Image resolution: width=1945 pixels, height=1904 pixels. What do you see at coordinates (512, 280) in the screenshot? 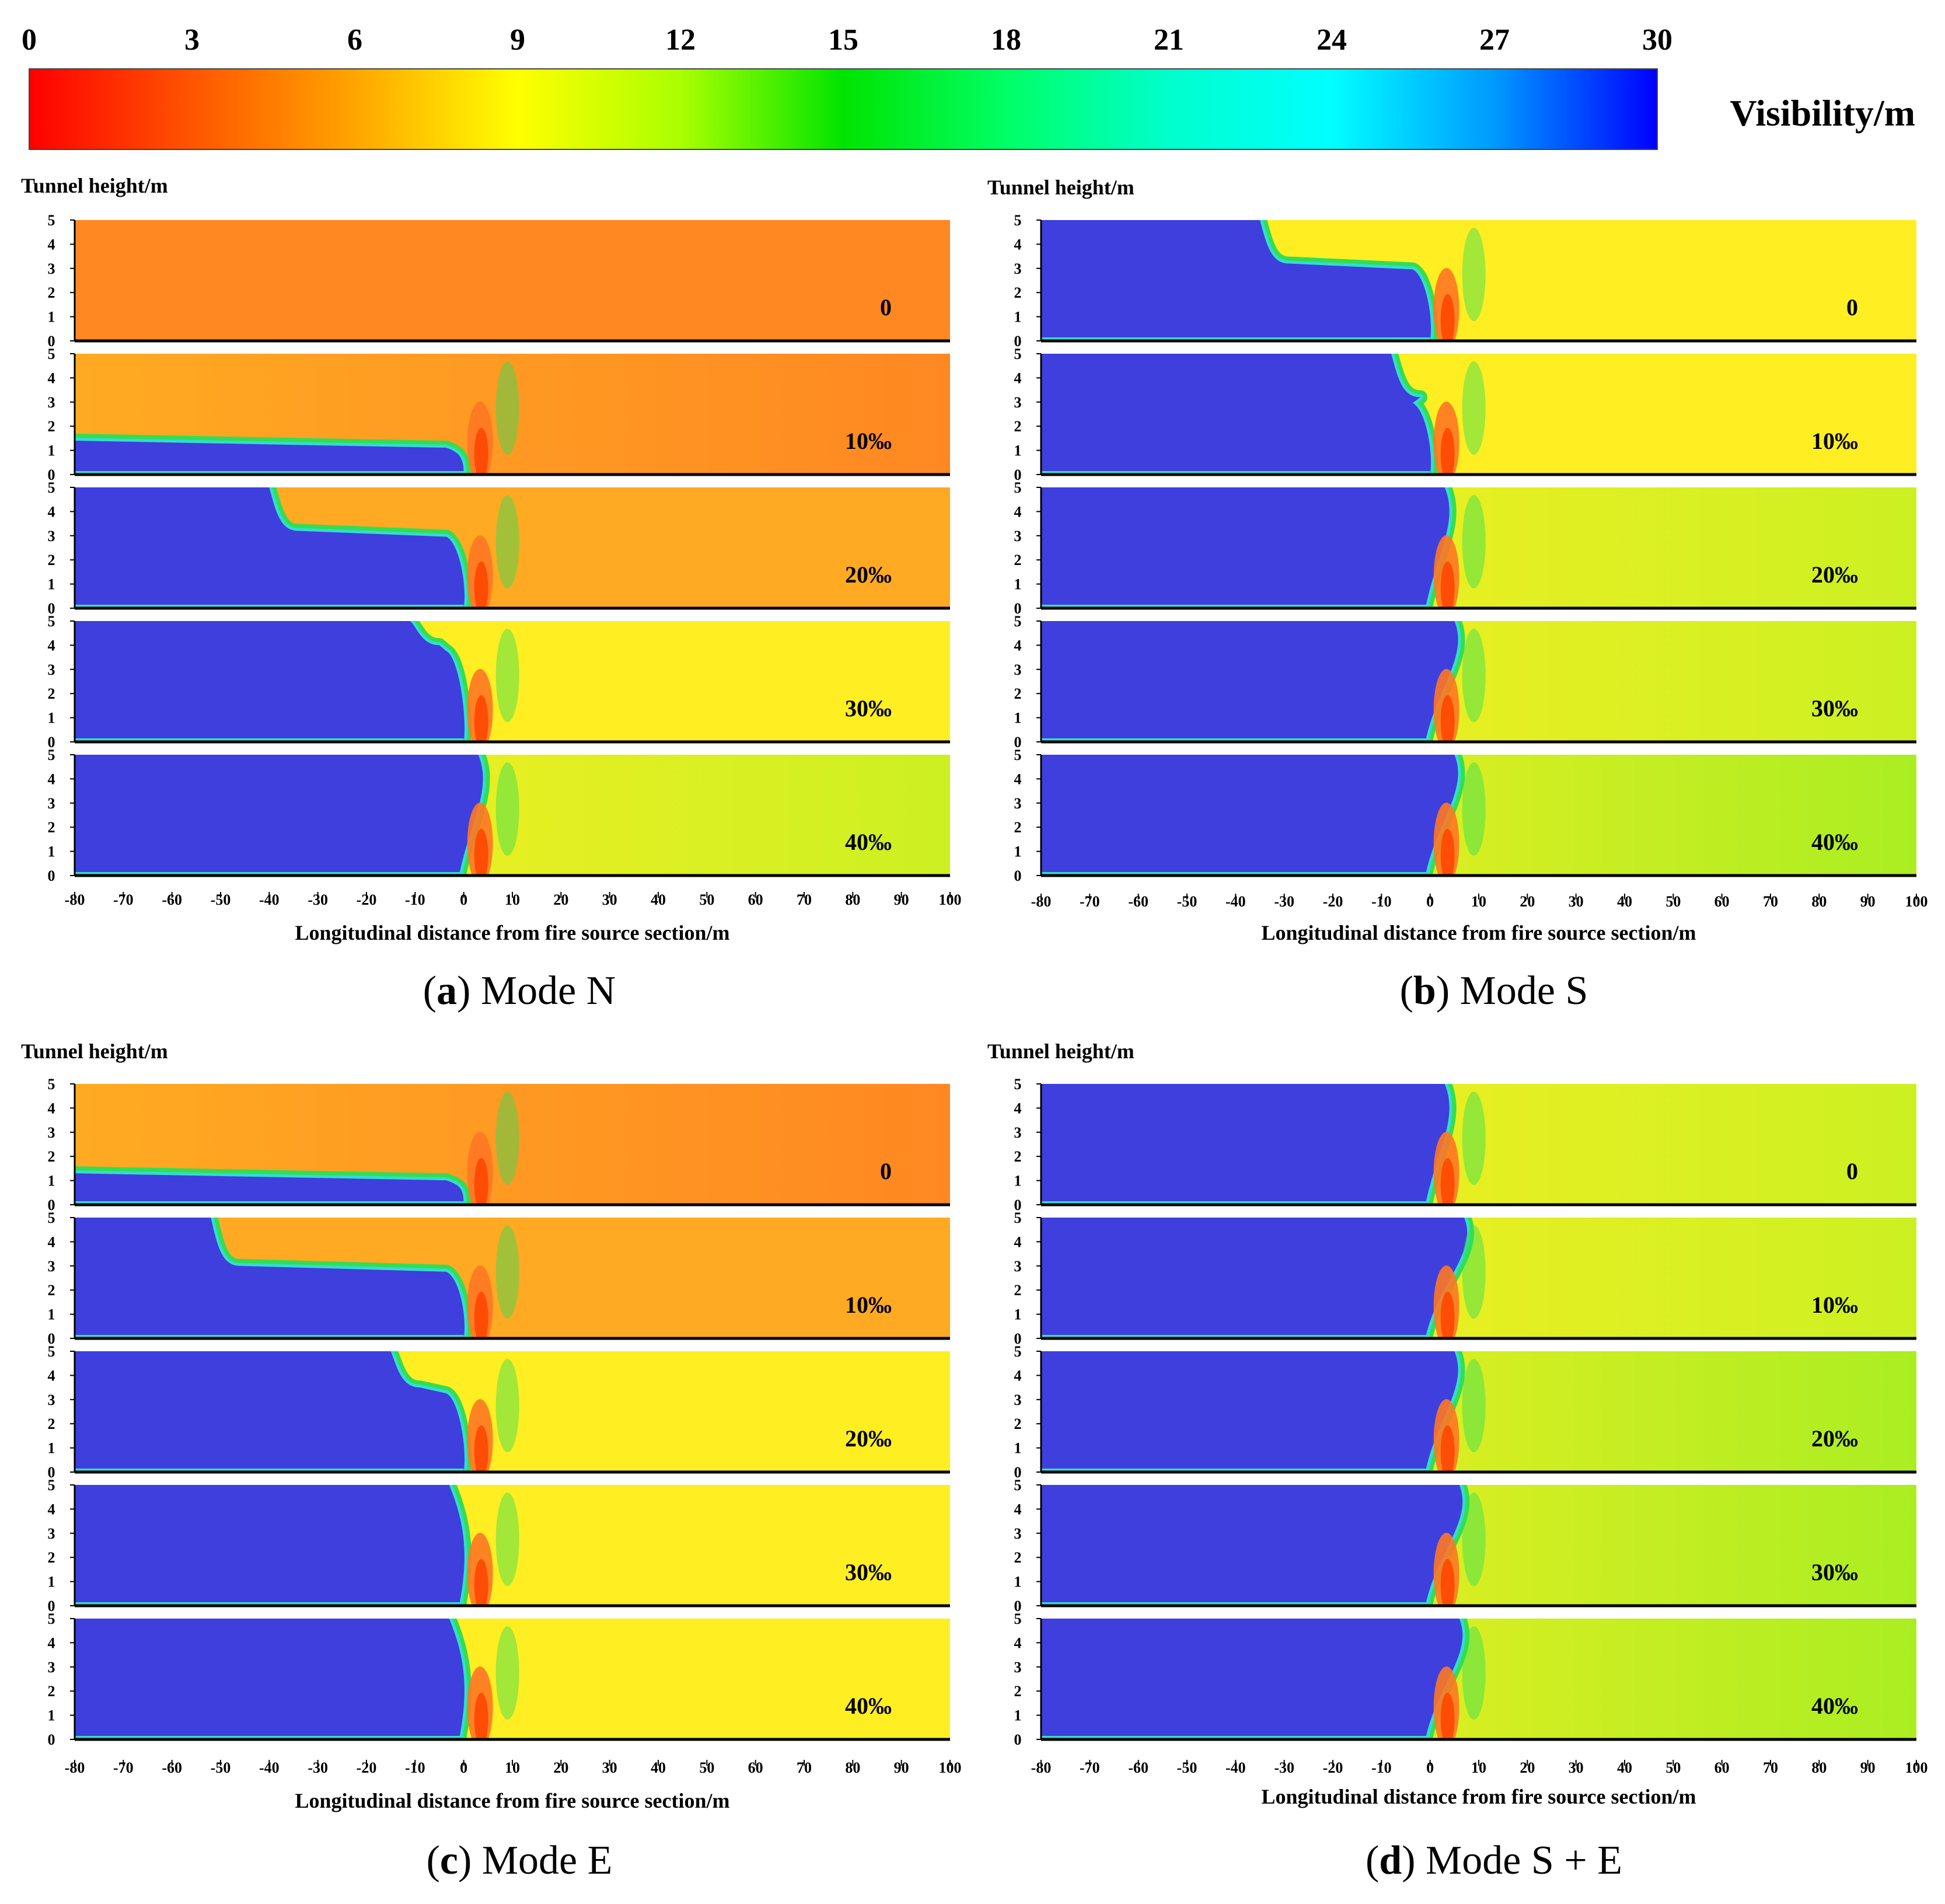
I see `smoke-field` at bounding box center [512, 280].